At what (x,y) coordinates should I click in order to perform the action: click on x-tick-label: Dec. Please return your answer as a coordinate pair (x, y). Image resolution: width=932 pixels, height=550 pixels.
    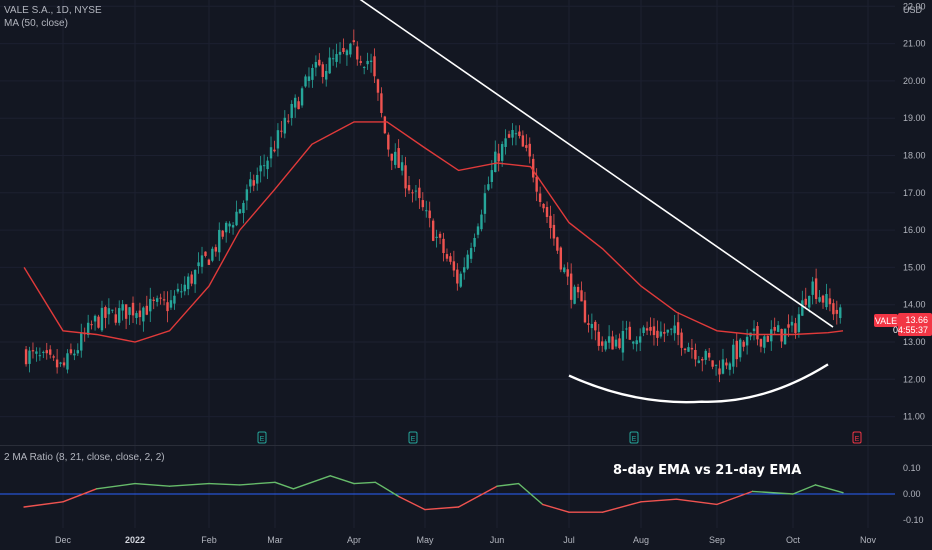
    Looking at the image, I should click on (63, 540).